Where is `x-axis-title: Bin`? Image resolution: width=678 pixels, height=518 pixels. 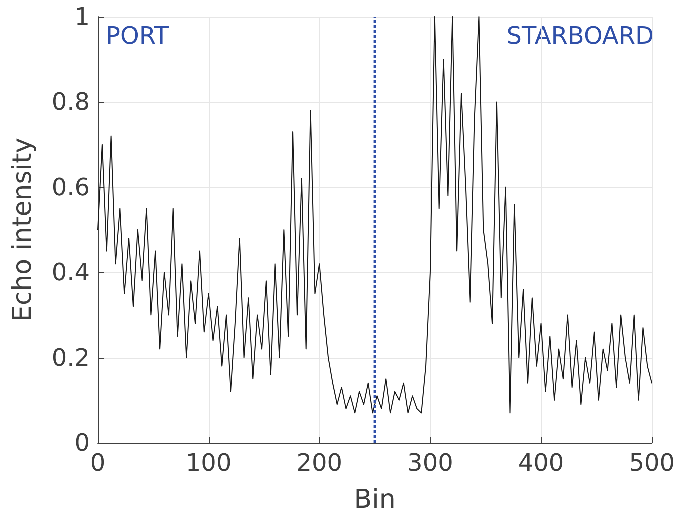
x-axis-title: Bin is located at coordinates (375, 500).